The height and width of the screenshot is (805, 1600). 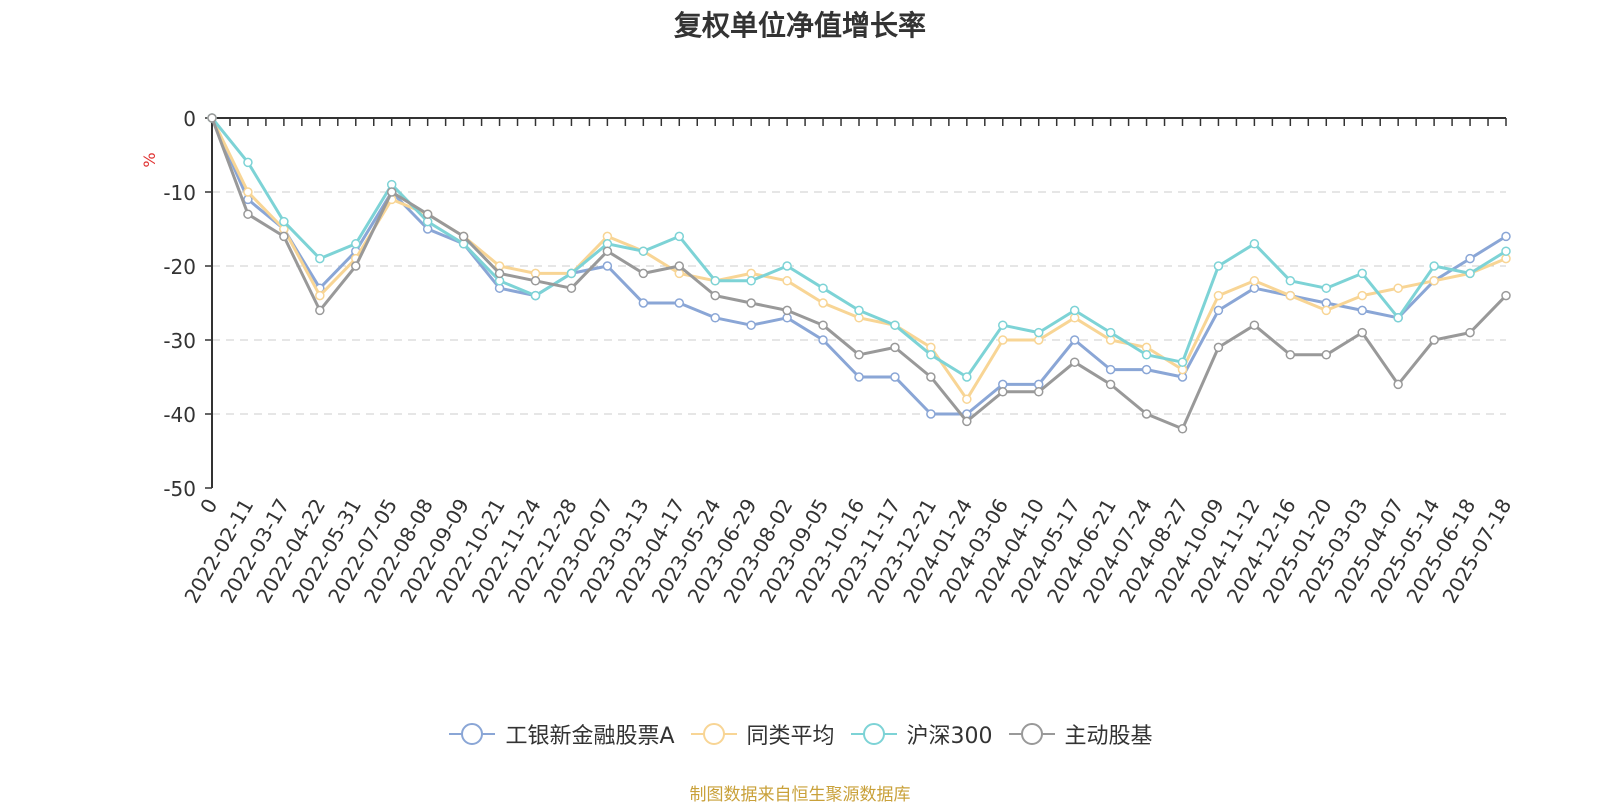 I want to click on legend-label: 主动股基, so click(x=1108, y=736).